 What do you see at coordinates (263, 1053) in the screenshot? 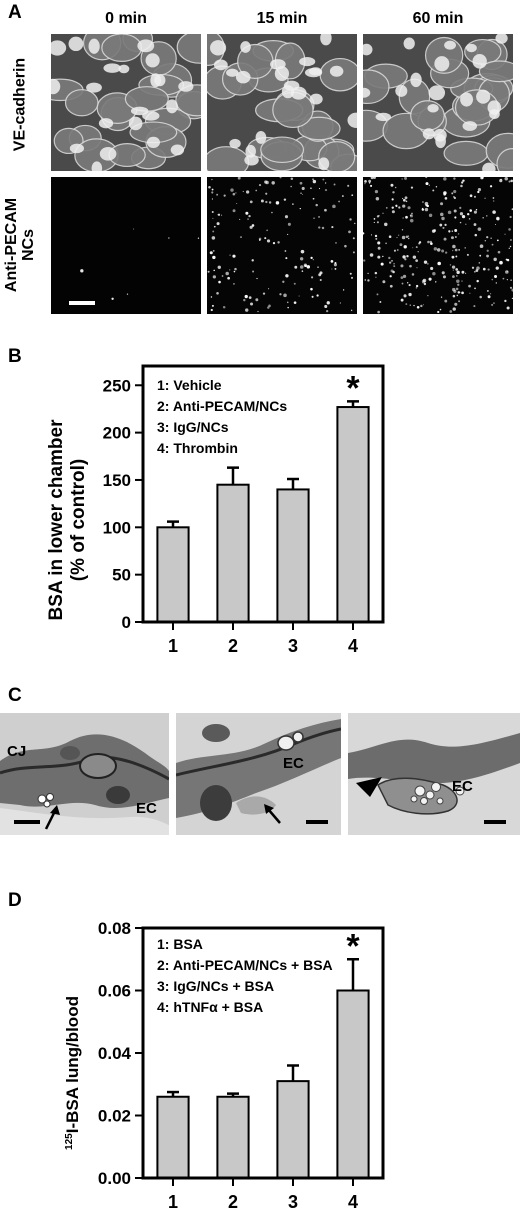
I see `chart-d-frame` at bounding box center [263, 1053].